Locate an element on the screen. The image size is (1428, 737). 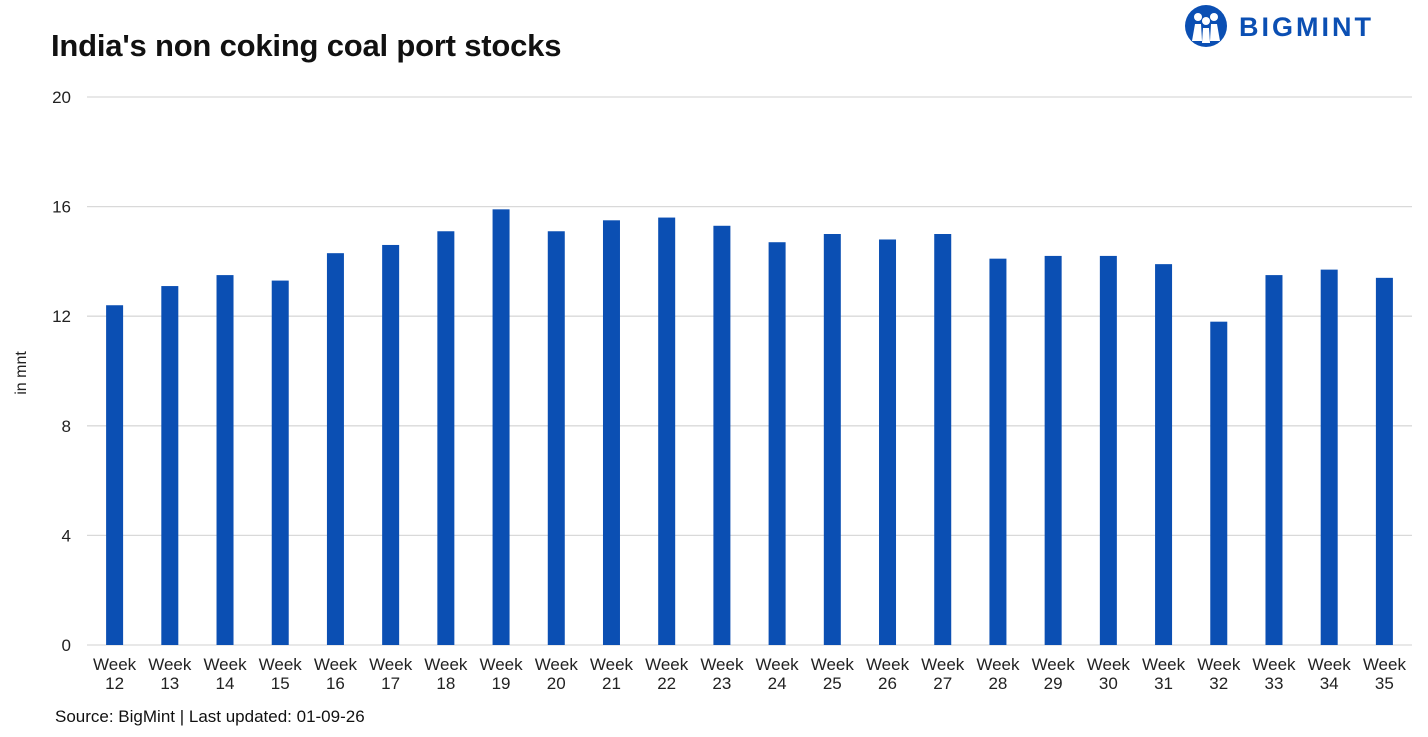
x-tick-label: Week 21 is located at coordinates (612, 674).